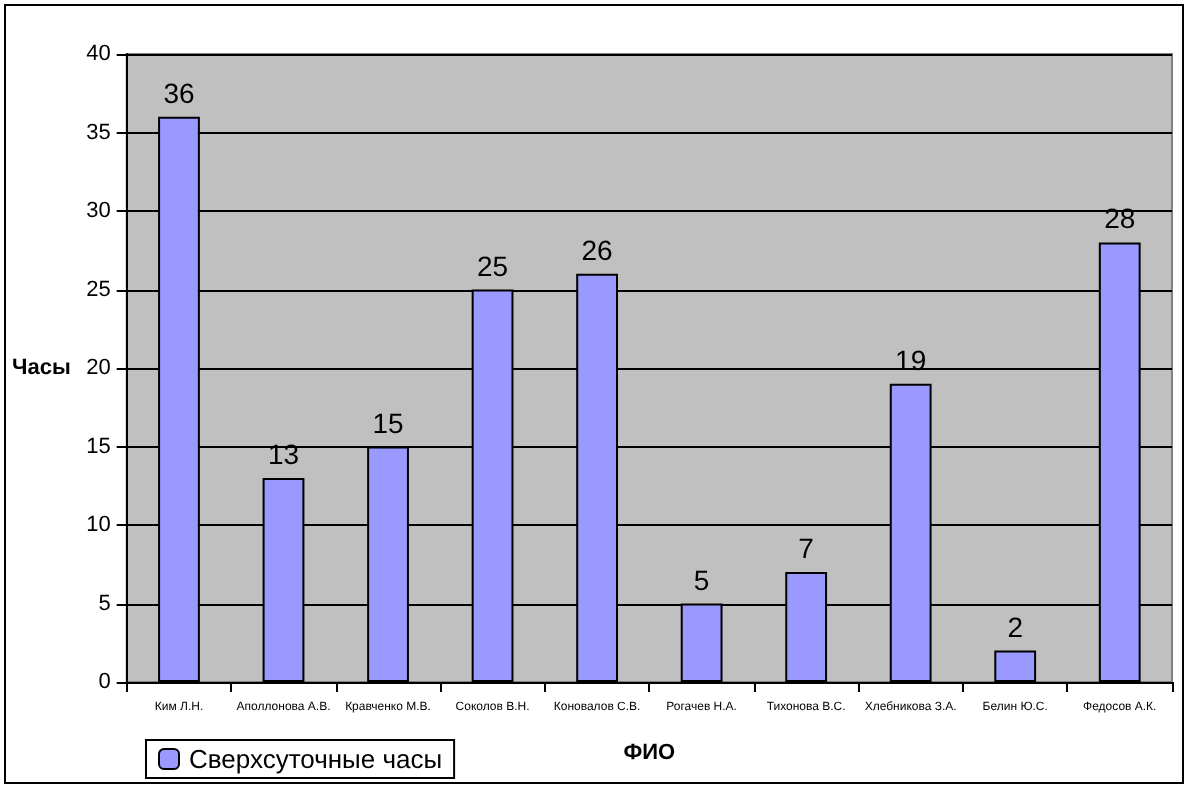 The image size is (1192, 792). I want to click on data-label: 25, so click(492, 265).